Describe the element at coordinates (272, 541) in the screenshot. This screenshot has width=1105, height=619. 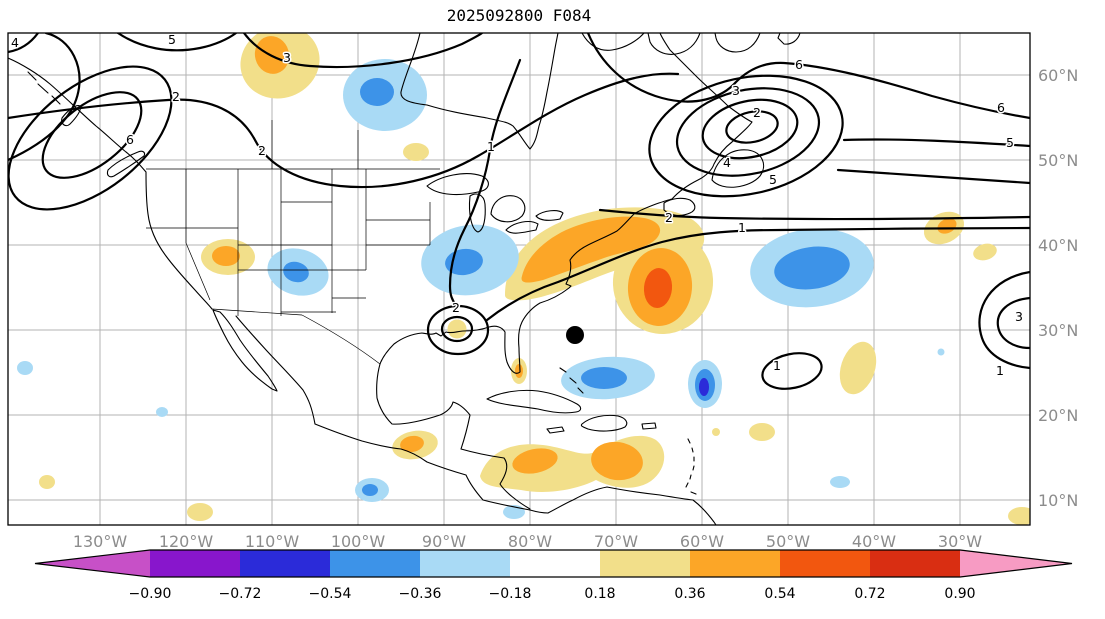
I see `lon-tick-label: 110°W` at that location.